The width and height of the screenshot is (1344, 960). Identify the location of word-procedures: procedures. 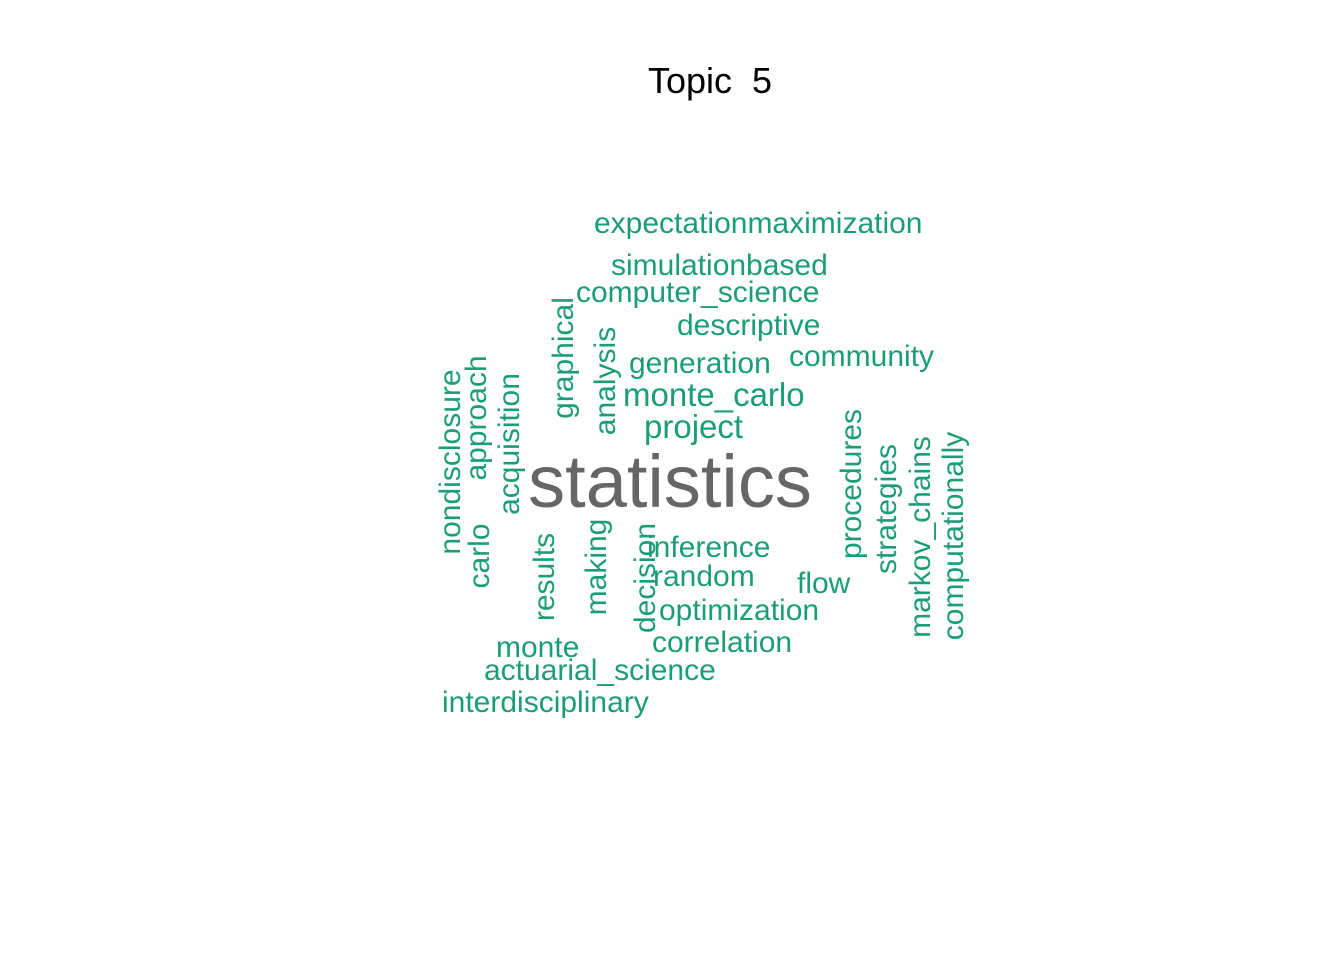
(851, 484).